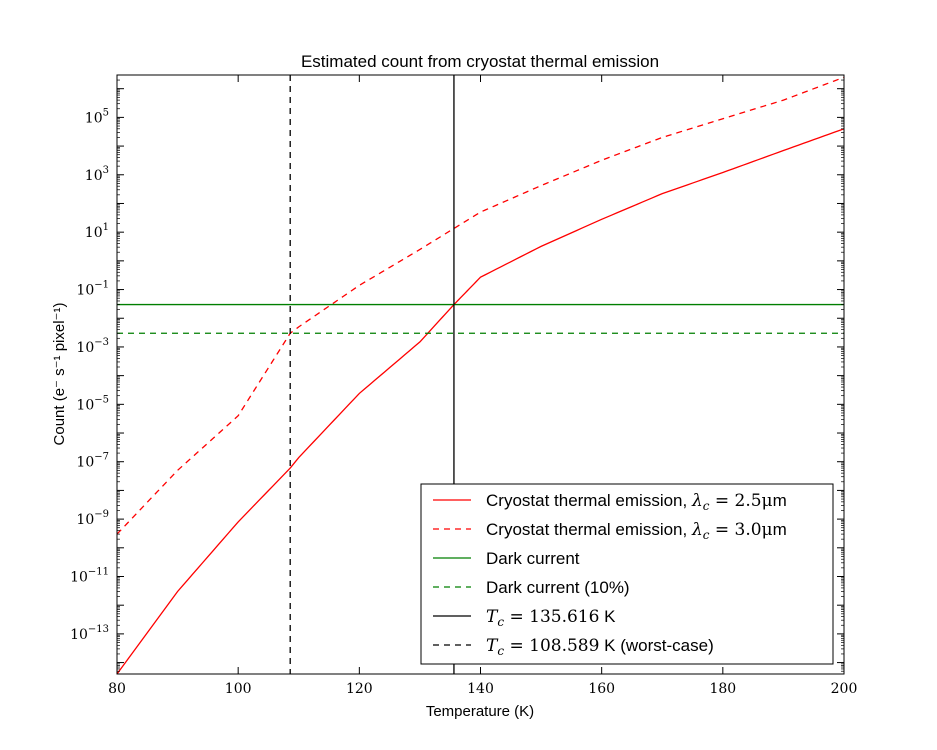  What do you see at coordinates (359, 689) in the screenshot?
I see `x-tick-label: 120` at bounding box center [359, 689].